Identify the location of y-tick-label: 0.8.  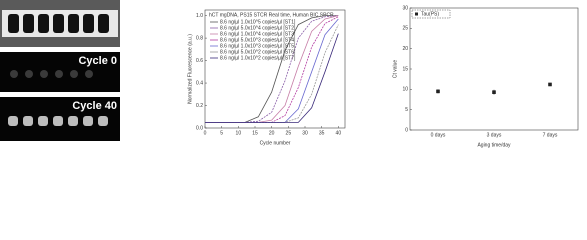
(199, 38).